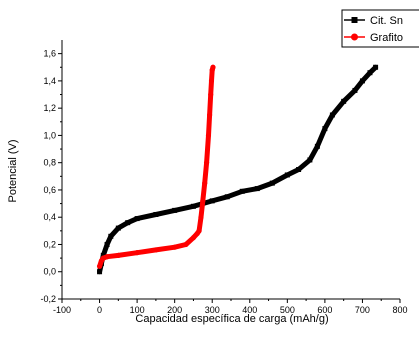  I want to click on legend-marker-grafito, so click(354, 37).